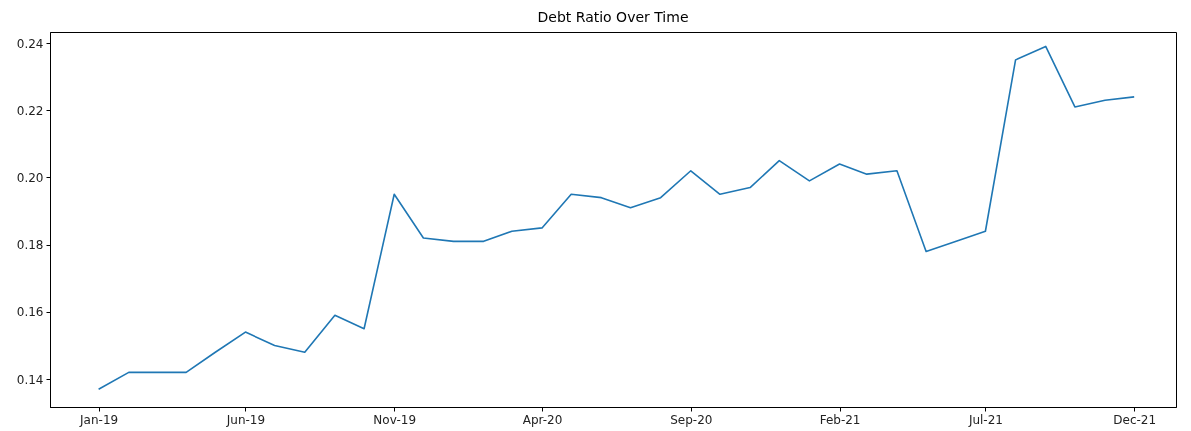  Describe the element at coordinates (840, 419) in the screenshot. I see `x-tick-label: Feb-21` at that location.